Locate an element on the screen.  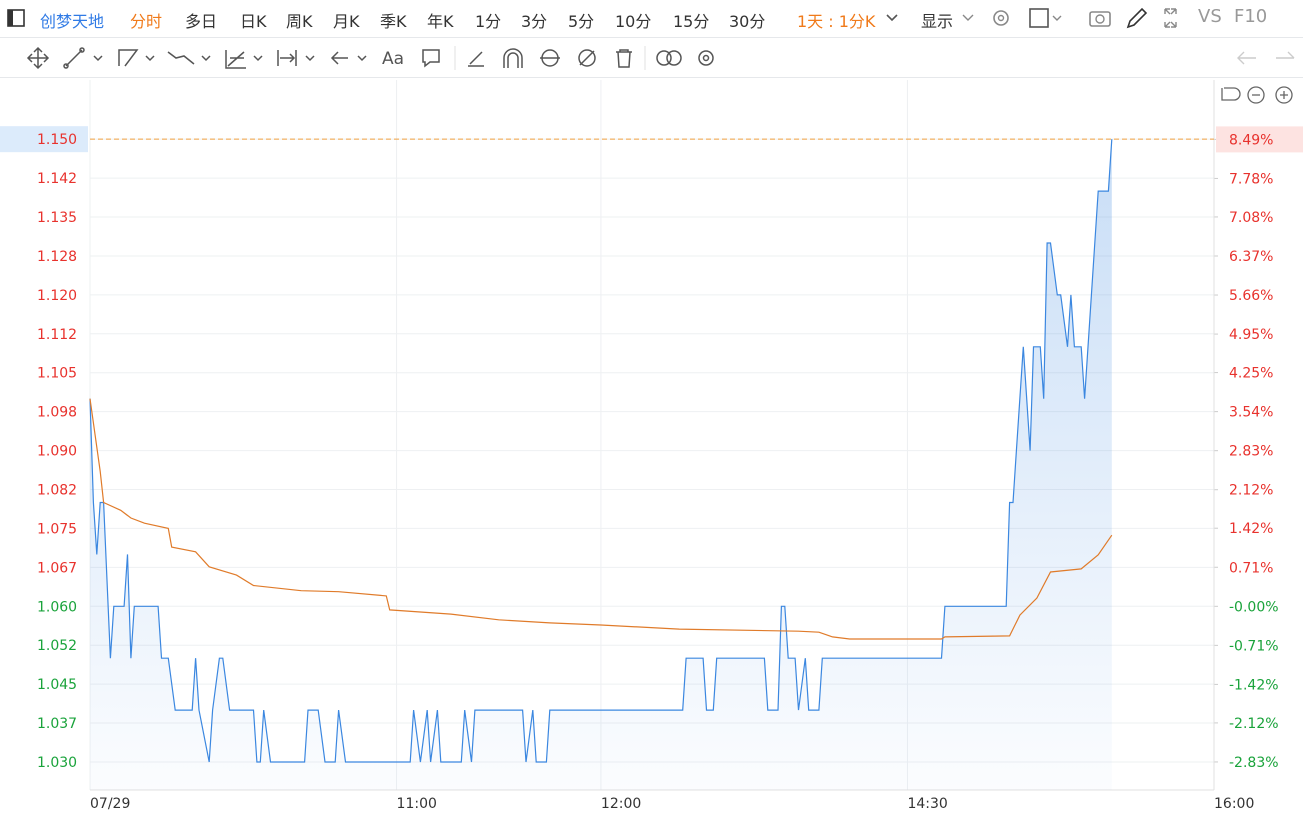
y2-tick-label: -2.83% is located at coordinates (1254, 763).